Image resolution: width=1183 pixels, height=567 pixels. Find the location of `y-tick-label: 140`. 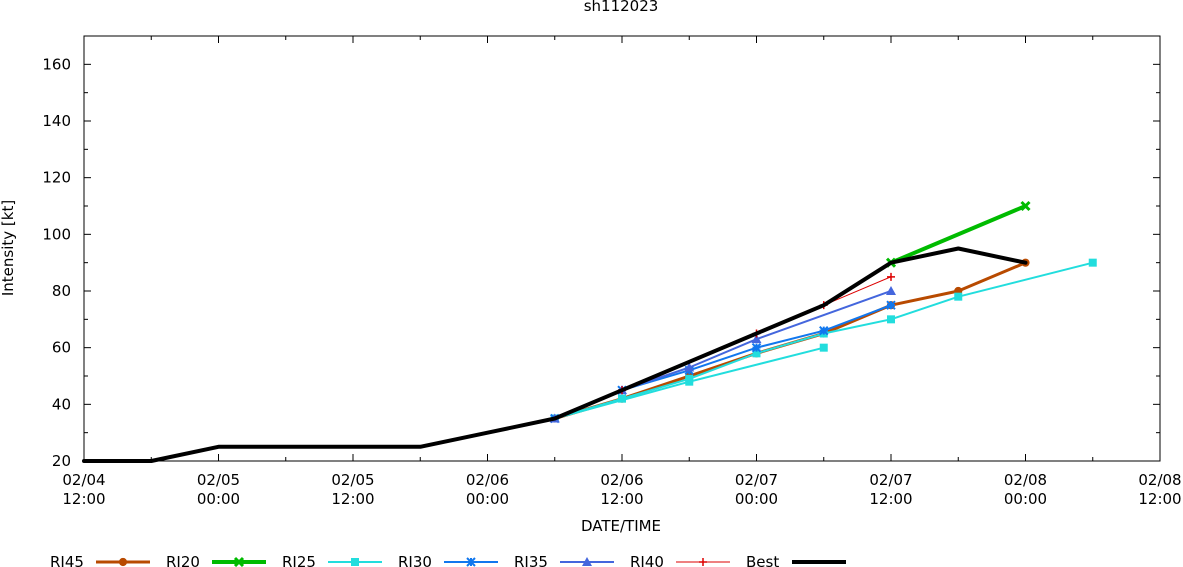

y-tick-label: 140 is located at coordinates (56, 121).